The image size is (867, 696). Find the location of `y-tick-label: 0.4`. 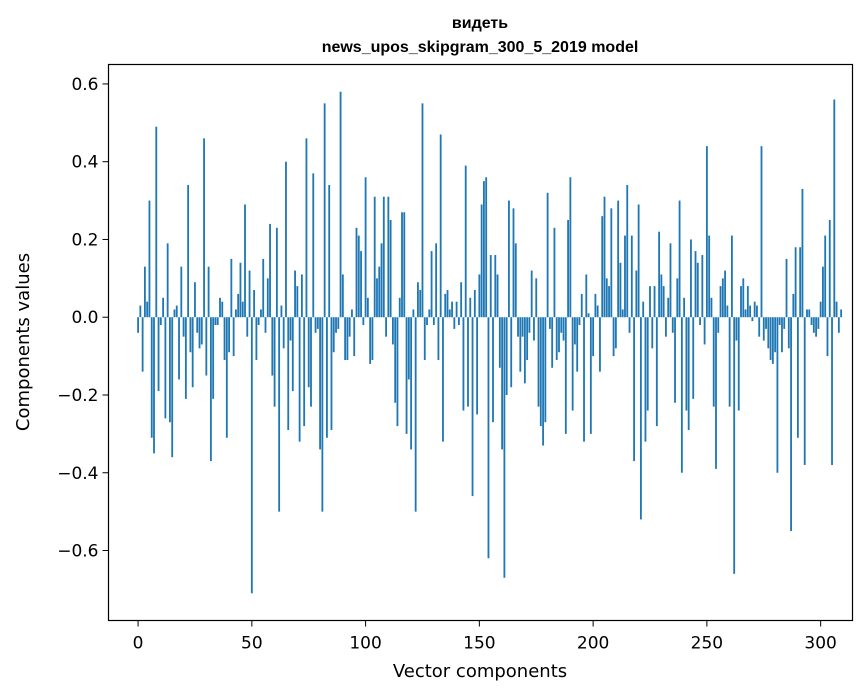

y-tick-label: 0.4 is located at coordinates (84, 163).